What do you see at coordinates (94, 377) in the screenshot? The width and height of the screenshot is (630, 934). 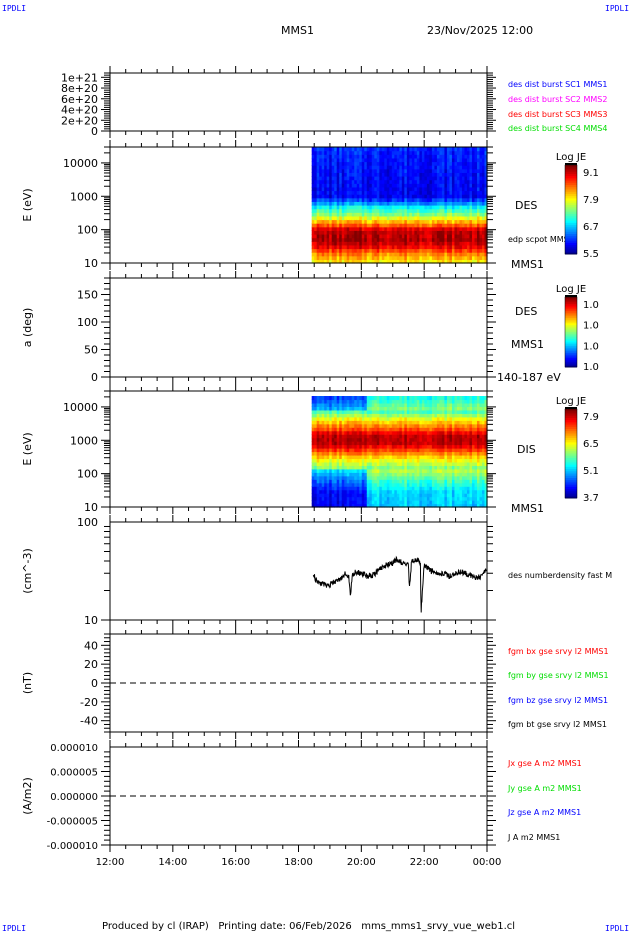 I see `y-tick-label: 0` at bounding box center [94, 377].